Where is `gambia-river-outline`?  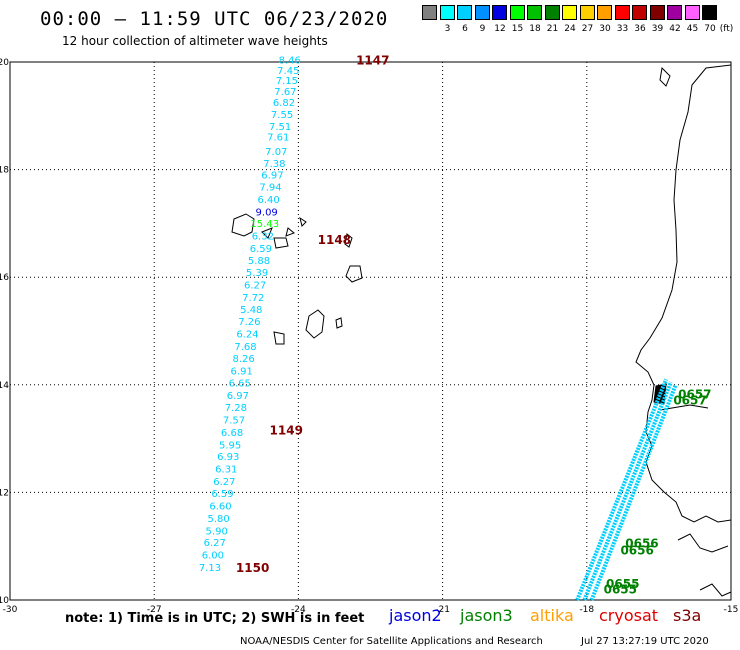
gambia-river-outline is located at coordinates (684, 407).